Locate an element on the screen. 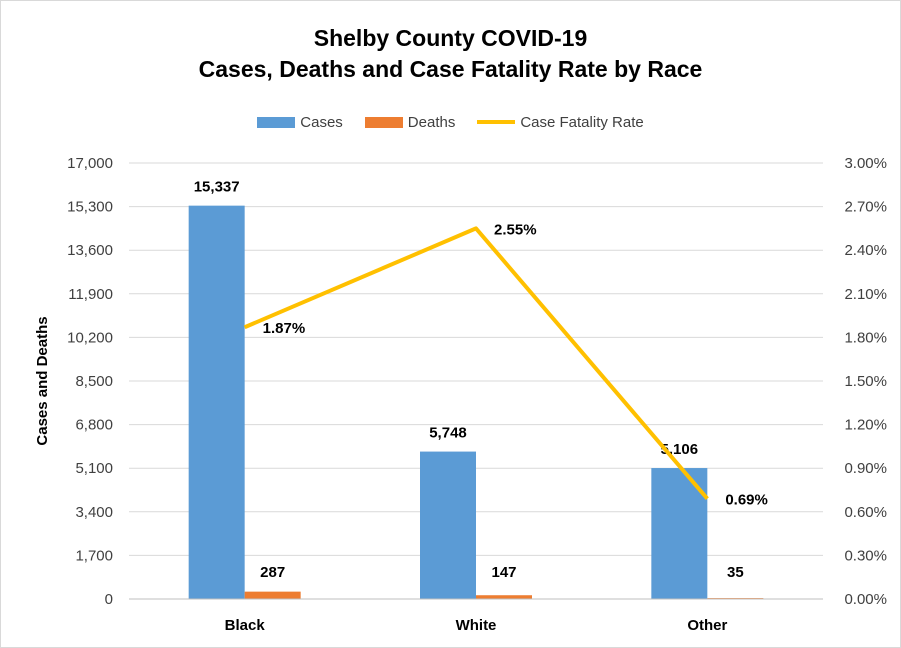  y2-tick-label: 0.60% is located at coordinates (865, 512).